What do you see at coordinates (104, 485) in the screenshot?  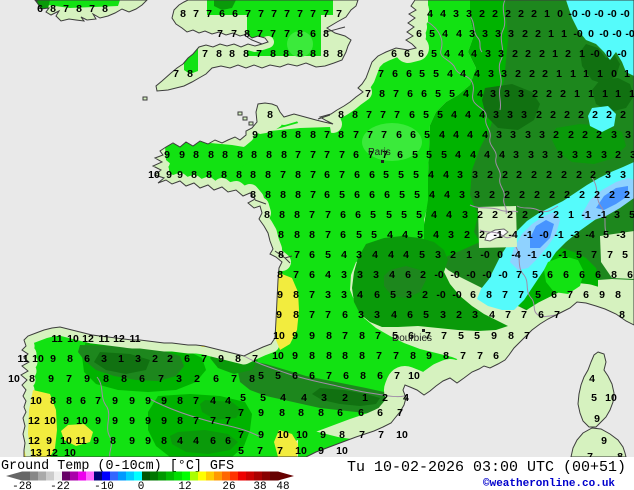 I see `svg-text: -10` at bounding box center [104, 485].